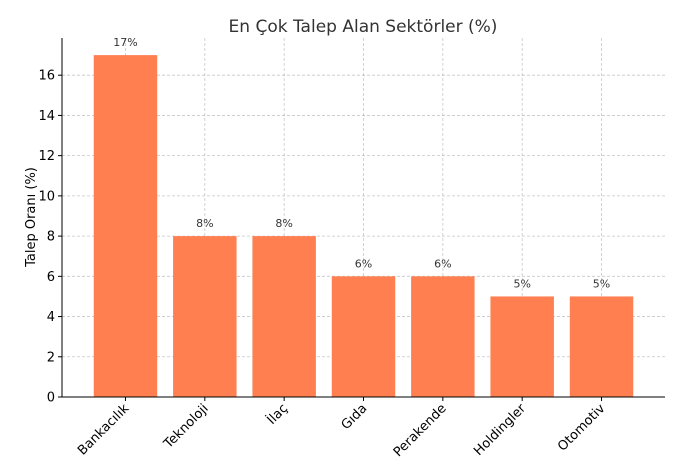  Describe the element at coordinates (581, 427) in the screenshot. I see `x-tick-label: Otomotiv` at that location.